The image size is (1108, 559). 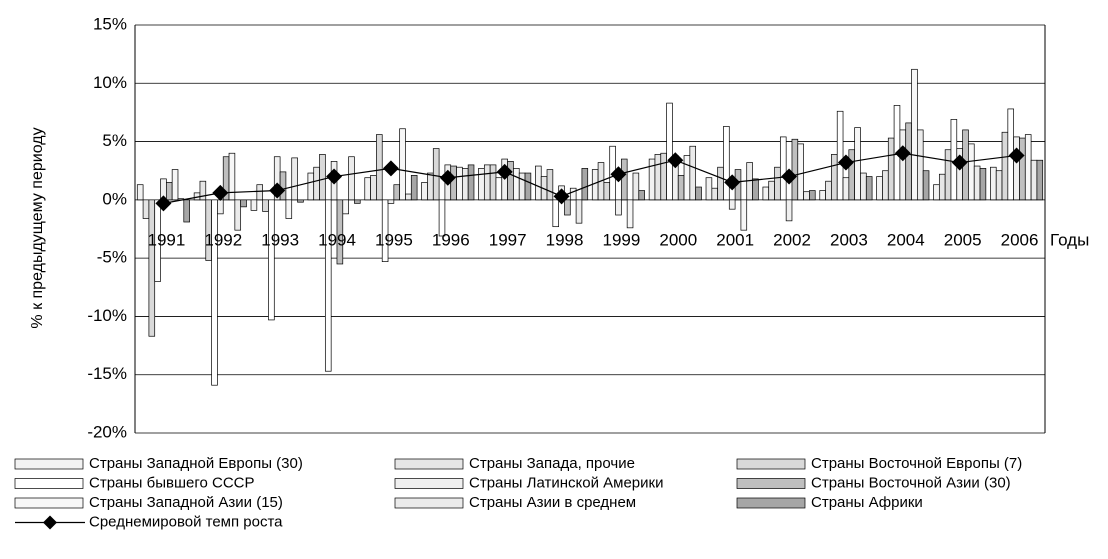 I want to click on legend-label: Страны Западной Европы (30), so click(x=196, y=463).